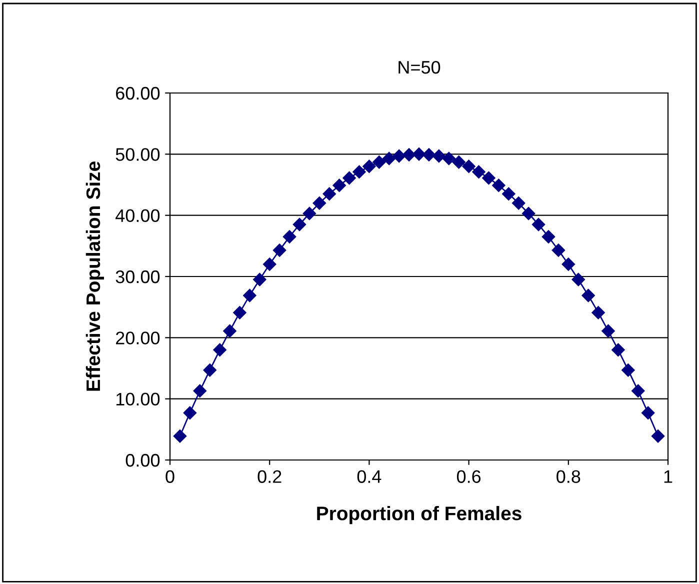  I want to click on x-axis-title: Proportion of Females, so click(419, 515).